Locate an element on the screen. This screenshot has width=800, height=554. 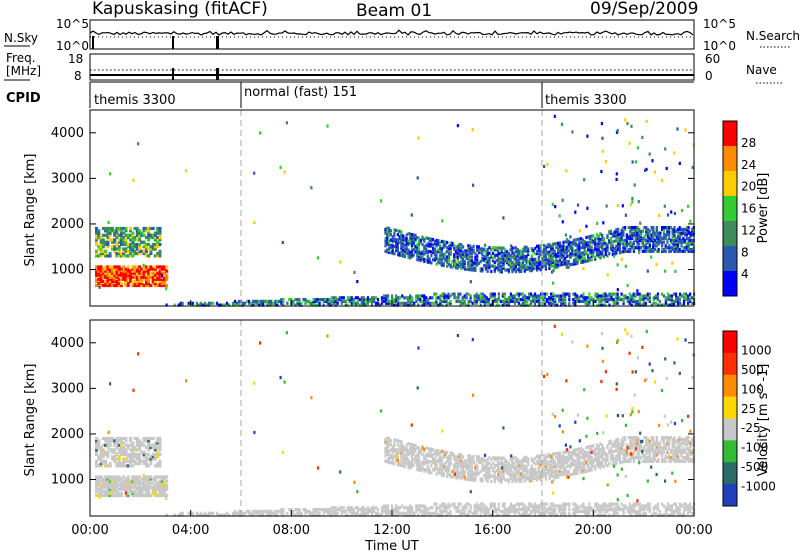
station-title: Kapuskasing (fitACF) is located at coordinates (180, 9).